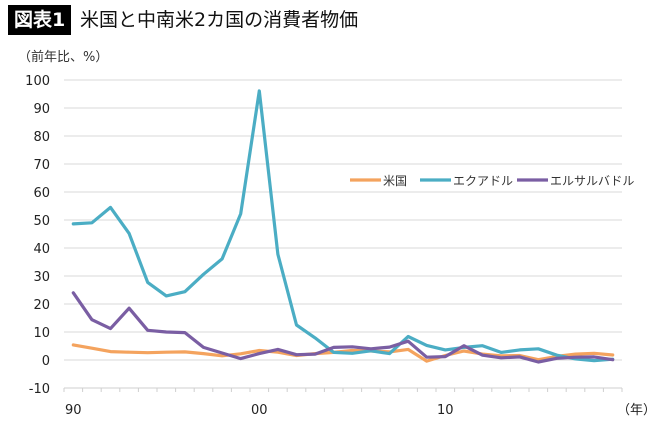  I want to click on y-tick-label: 10, so click(41, 333).